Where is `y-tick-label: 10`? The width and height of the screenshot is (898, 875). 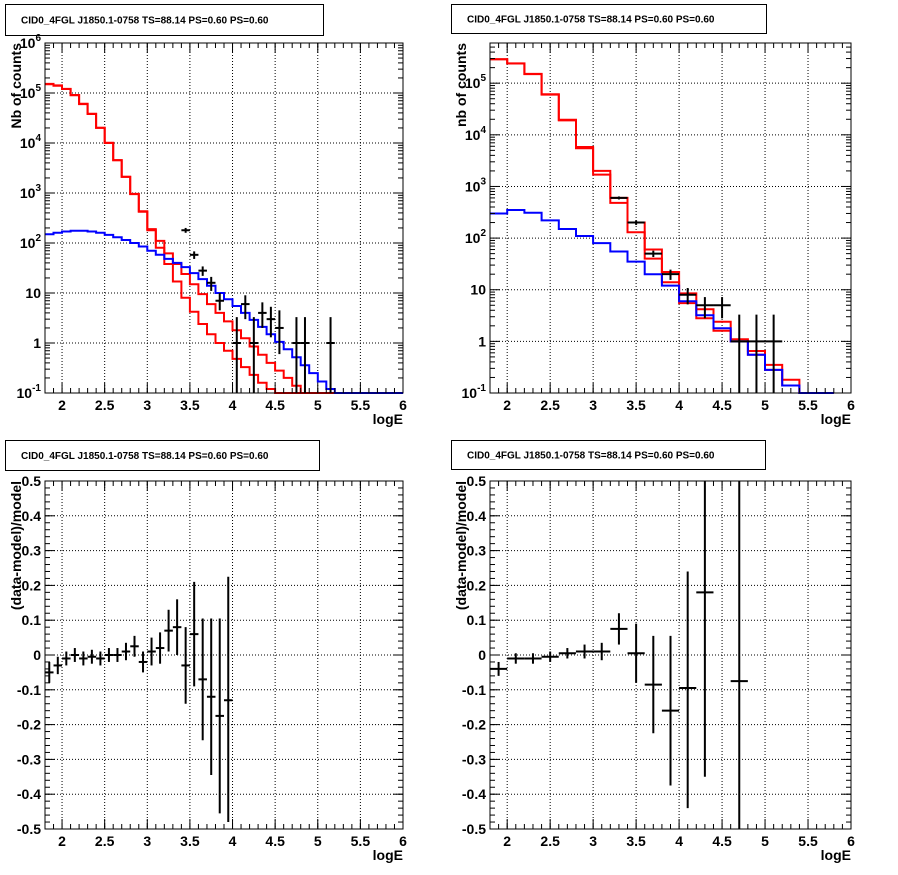
y-tick-label: 10 is located at coordinates (478, 290).